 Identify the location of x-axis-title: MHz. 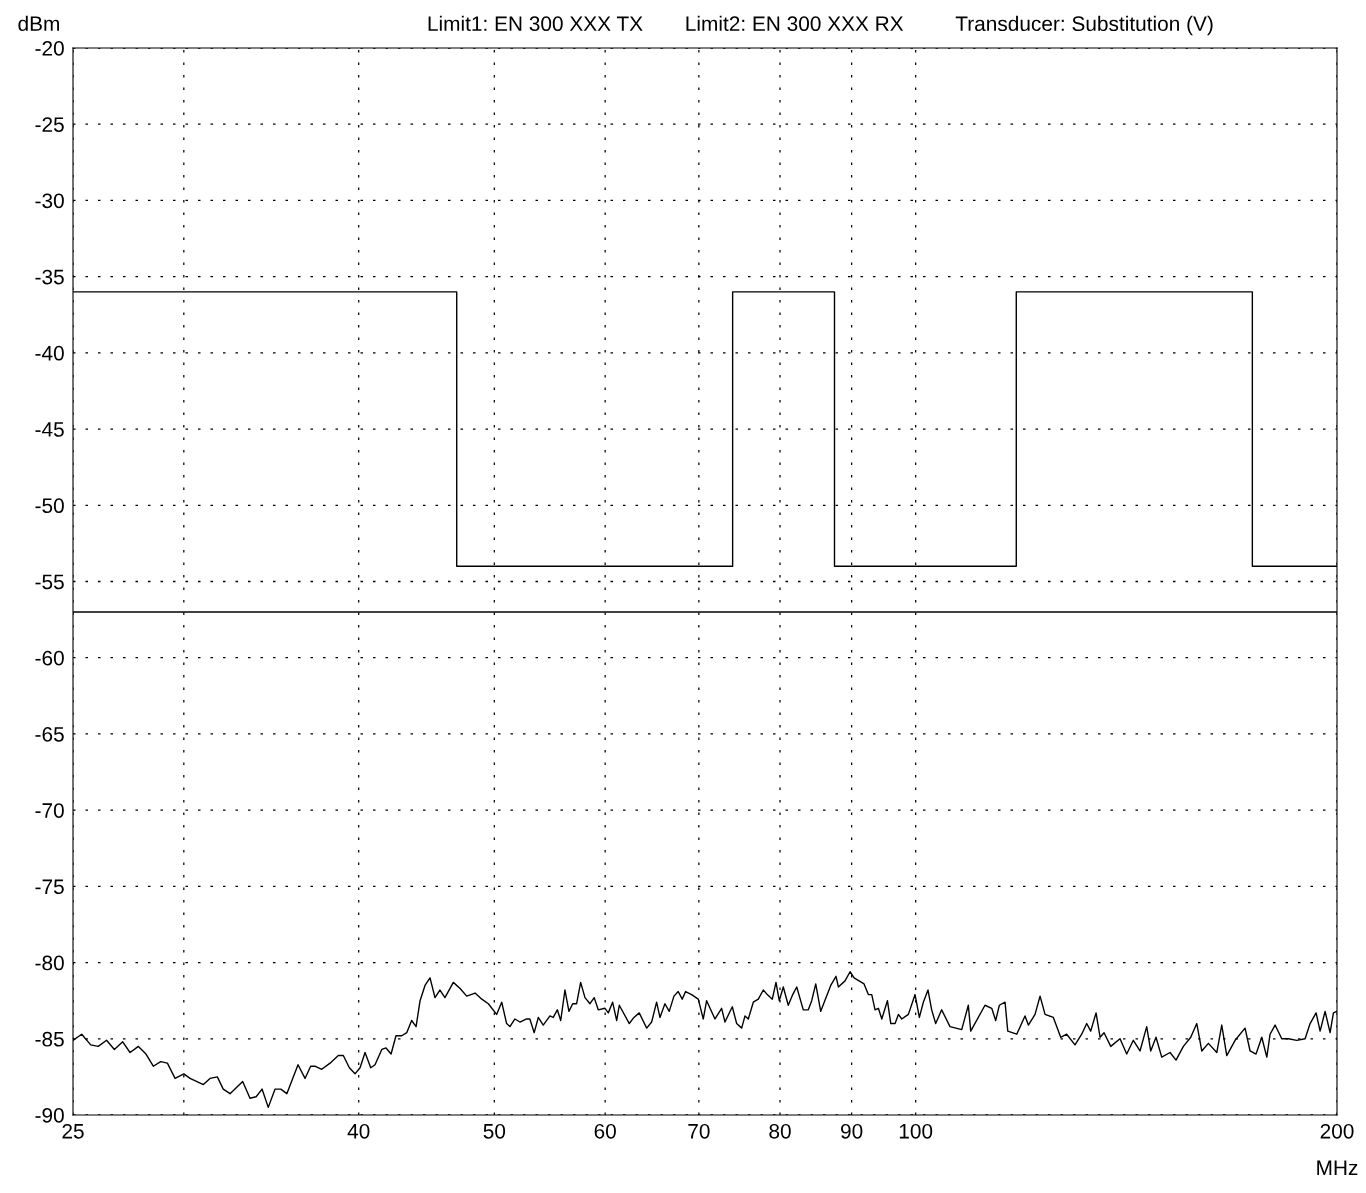
(1337, 1167).